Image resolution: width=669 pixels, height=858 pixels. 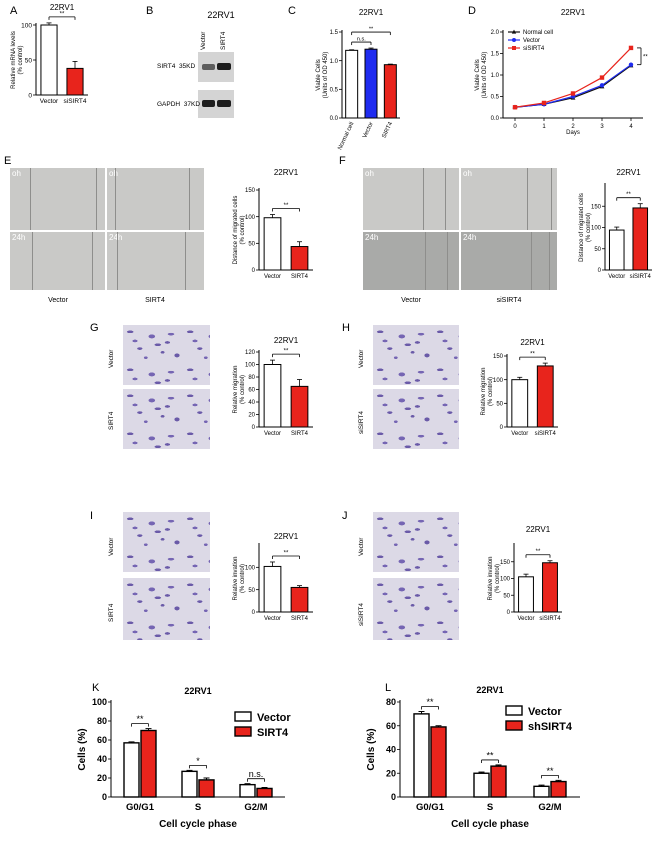 I want to click on bar-j-vector, so click(x=526, y=594).